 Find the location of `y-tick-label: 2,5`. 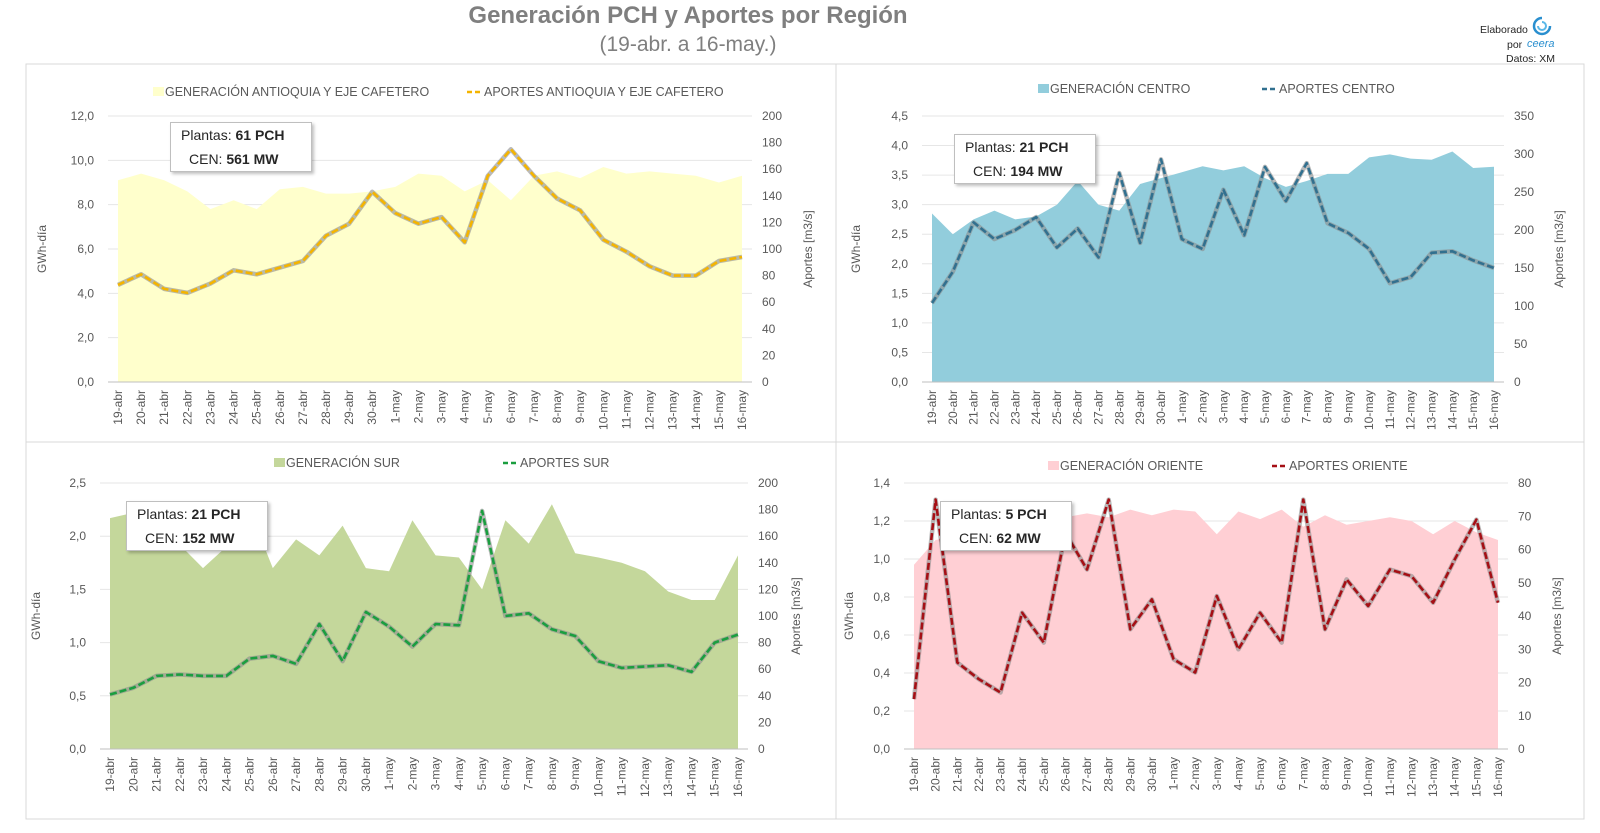

y-tick-label: 2,5 is located at coordinates (77, 483).